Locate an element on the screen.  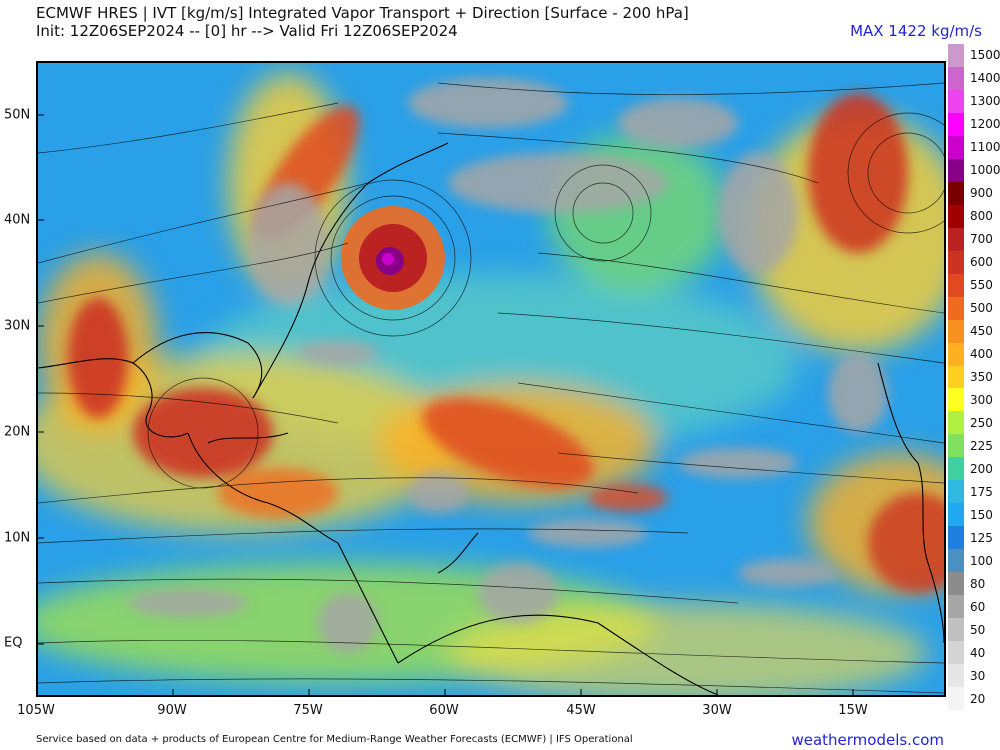
lat-label-eq: EQ is located at coordinates (13, 643).